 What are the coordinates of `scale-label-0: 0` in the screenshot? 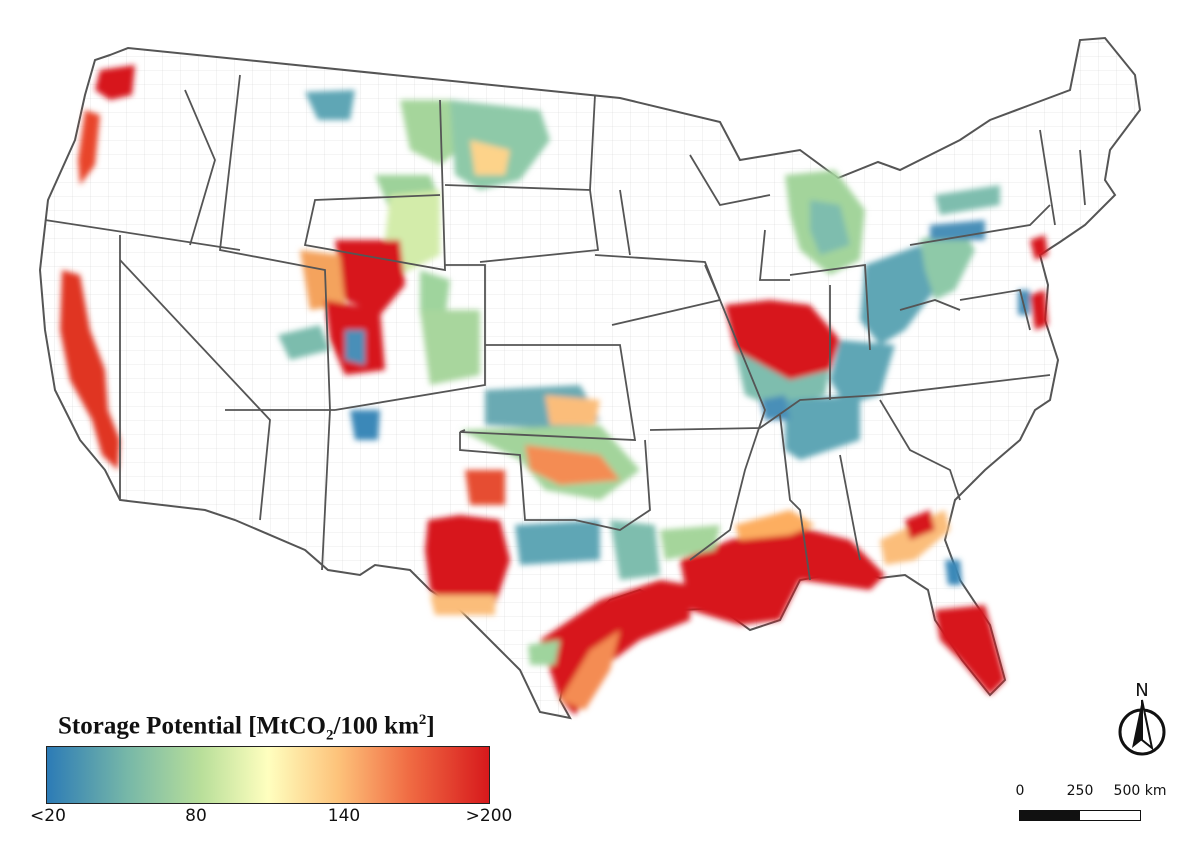 It's located at (1020, 791).